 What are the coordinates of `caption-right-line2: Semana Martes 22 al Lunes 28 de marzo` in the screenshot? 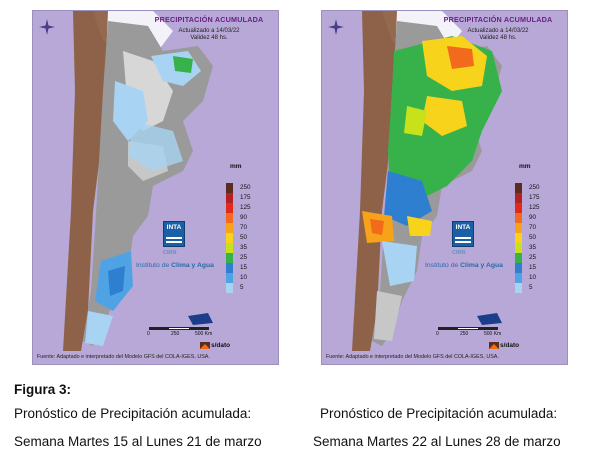 It's located at (437, 441).